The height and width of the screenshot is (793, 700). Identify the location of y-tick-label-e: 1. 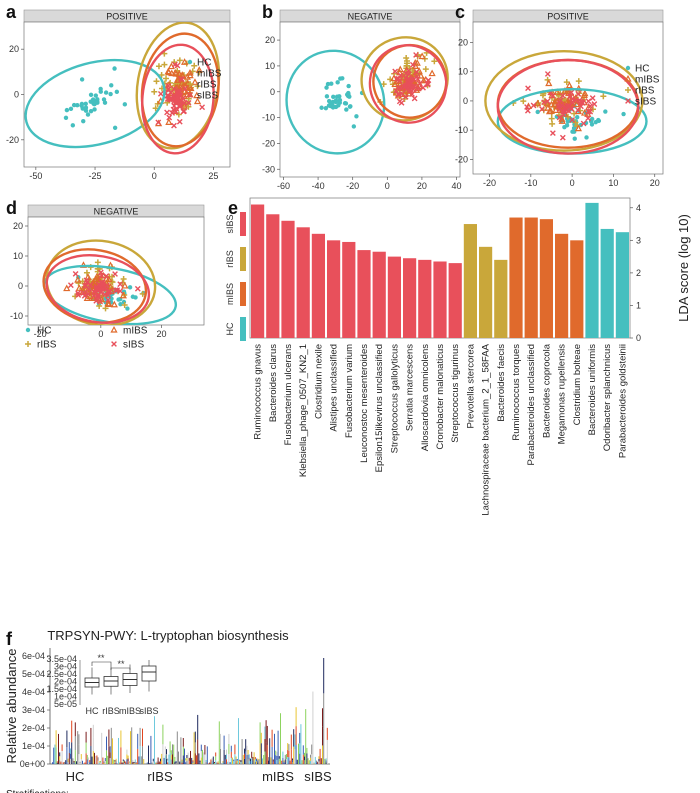
(638, 305).